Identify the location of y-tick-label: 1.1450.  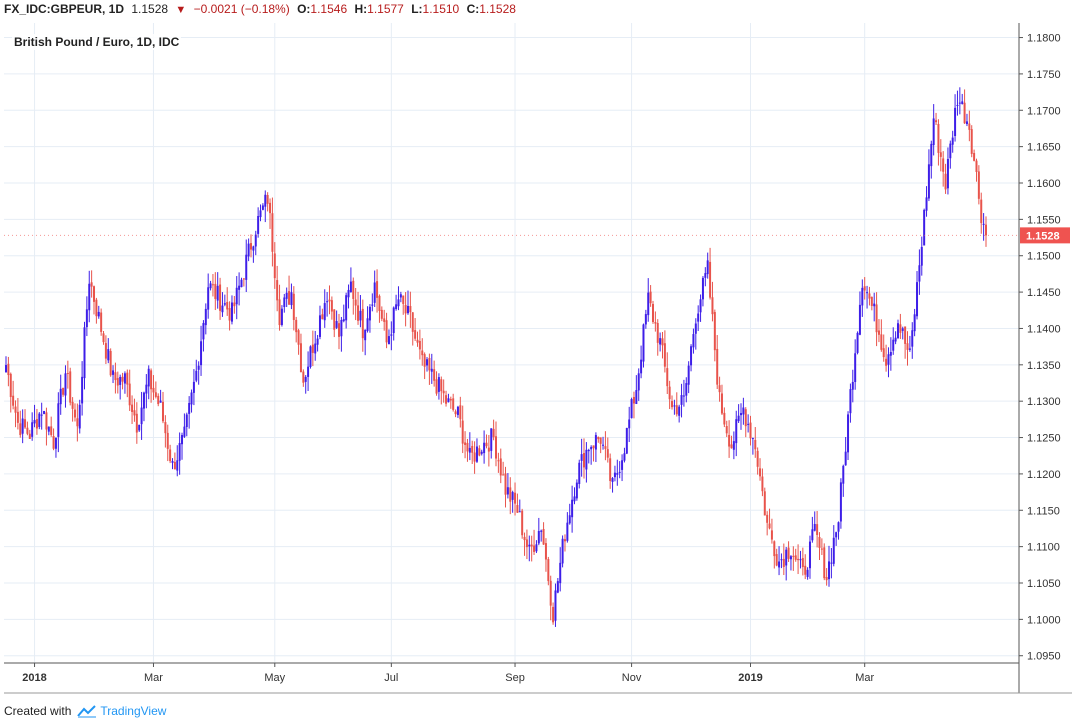
(1044, 293).